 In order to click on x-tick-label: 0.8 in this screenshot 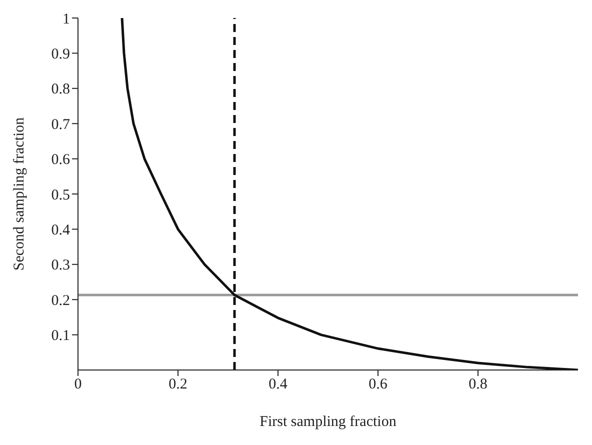, I will do `click(478, 384)`.